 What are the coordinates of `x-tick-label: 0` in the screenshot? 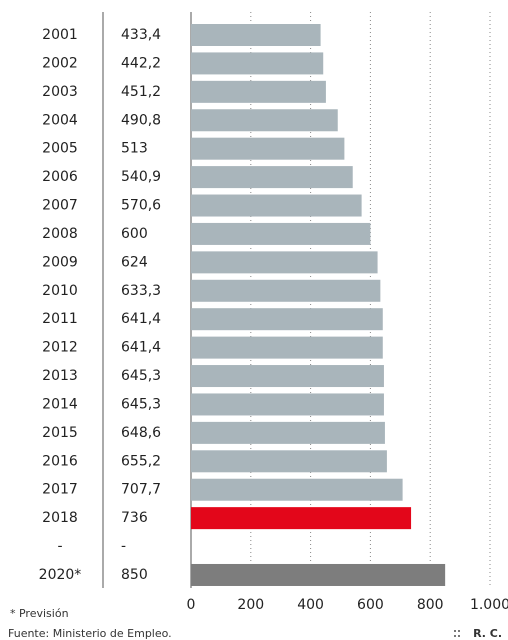 It's located at (191, 605).